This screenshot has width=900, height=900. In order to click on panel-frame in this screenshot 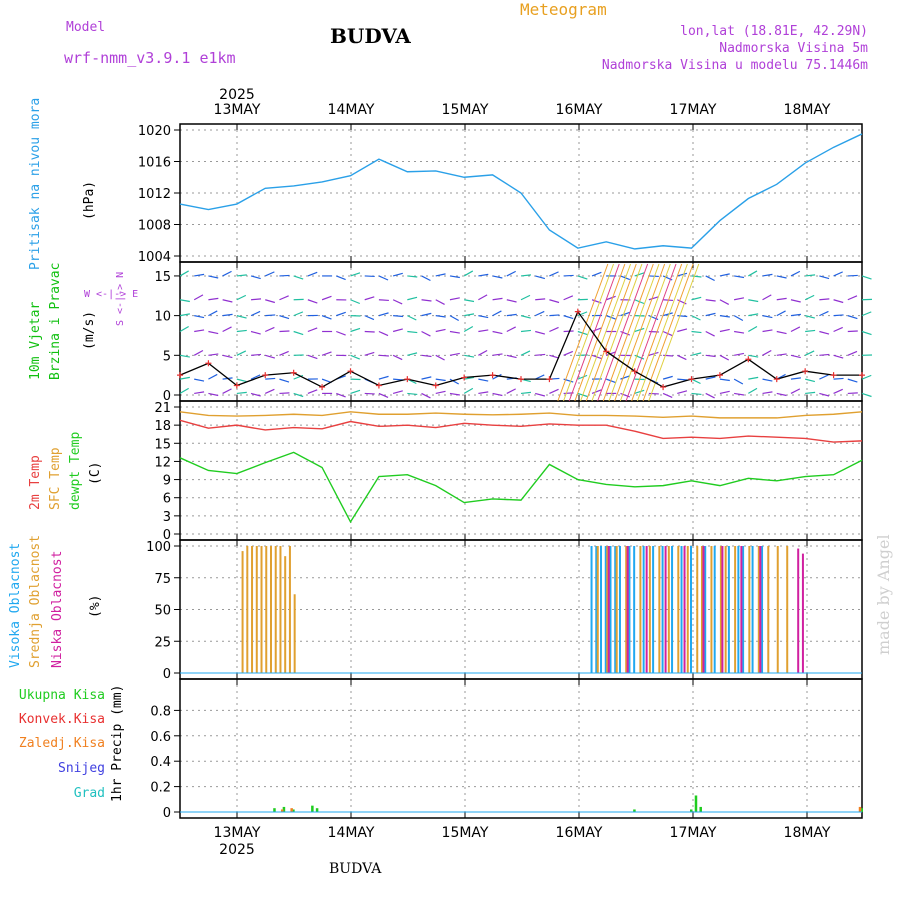, I will do `click(521, 748)`.